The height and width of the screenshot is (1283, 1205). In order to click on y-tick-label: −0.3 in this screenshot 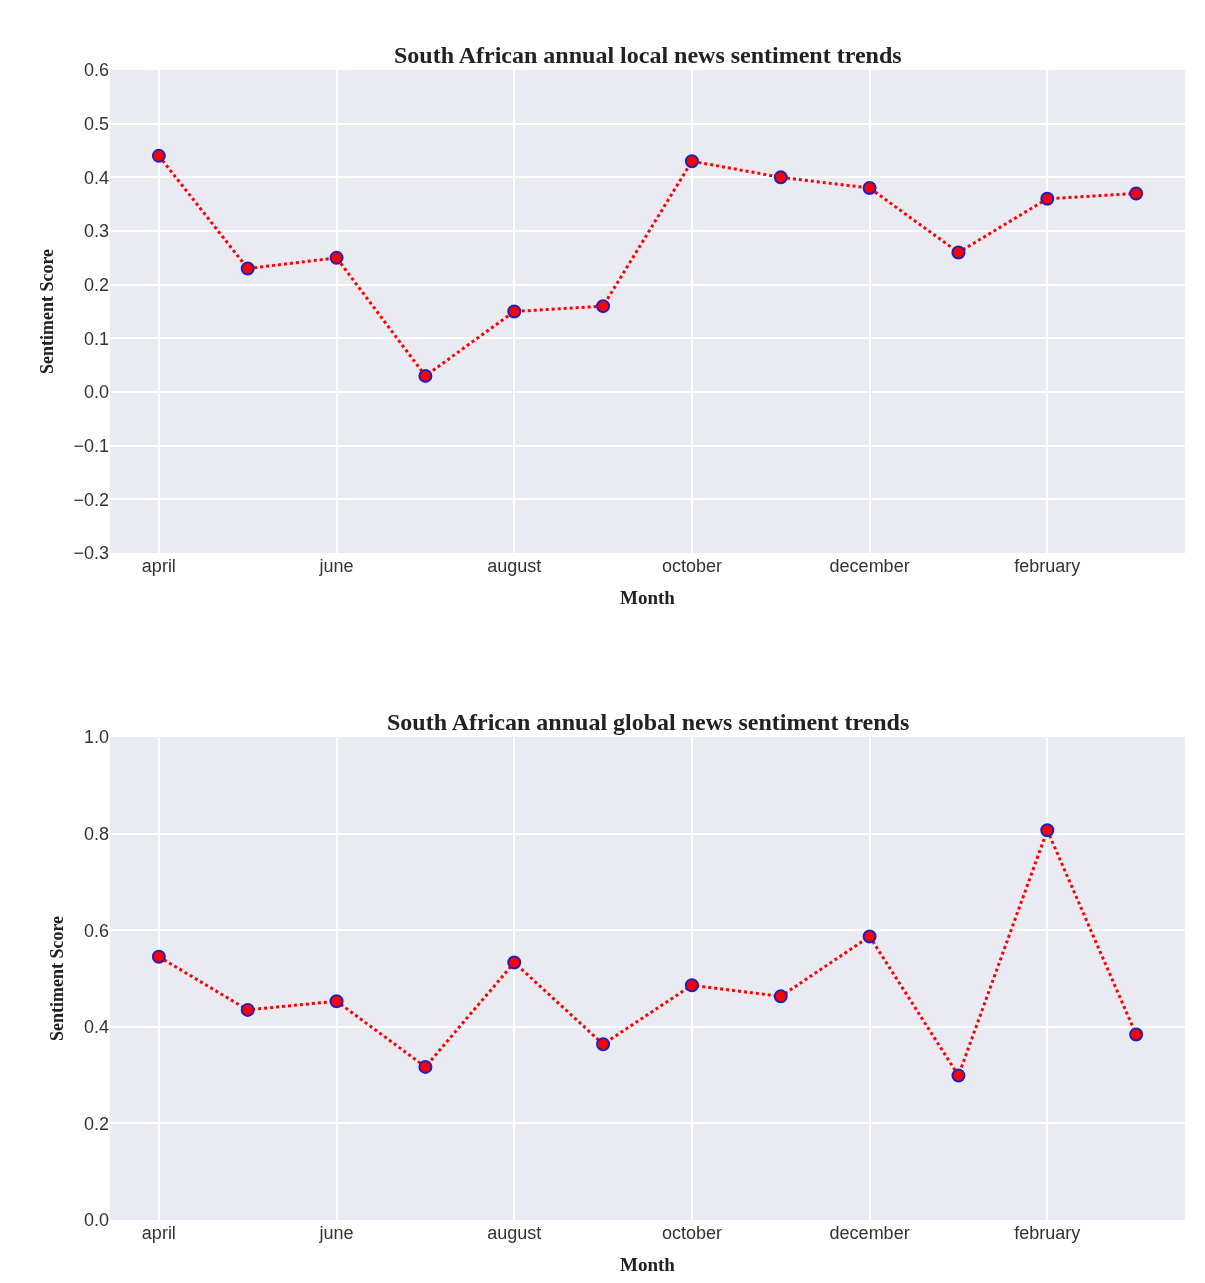, I will do `click(91, 553)`.